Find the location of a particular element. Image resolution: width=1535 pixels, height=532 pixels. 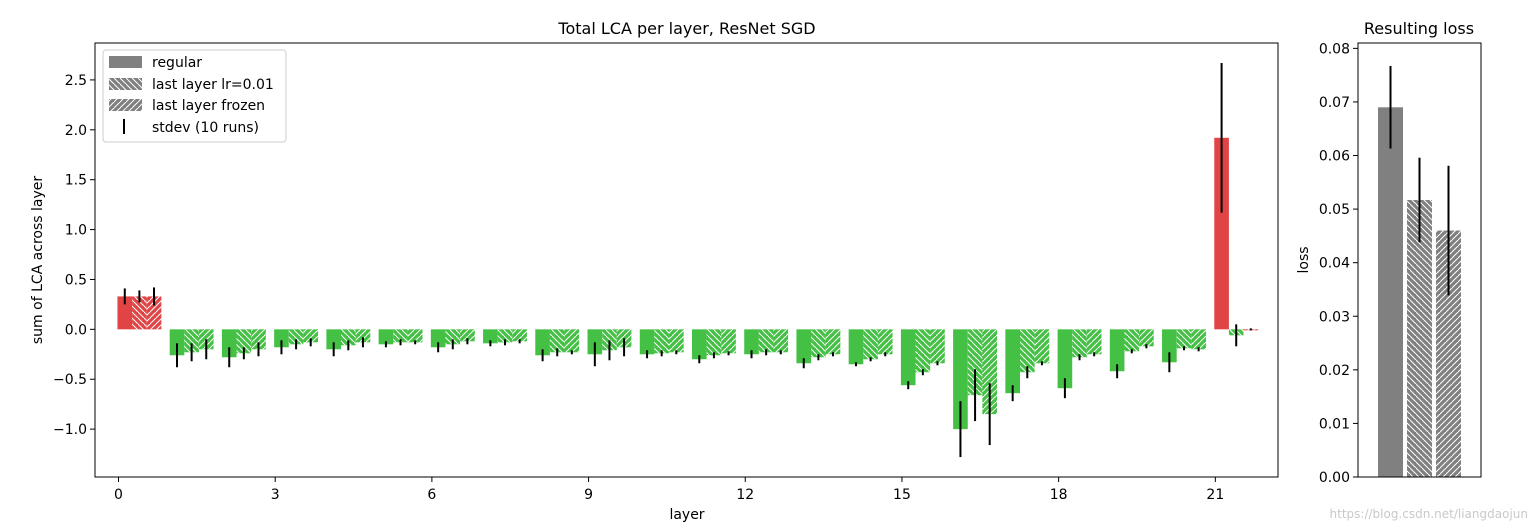

side-plot-frame is located at coordinates (1419, 260).